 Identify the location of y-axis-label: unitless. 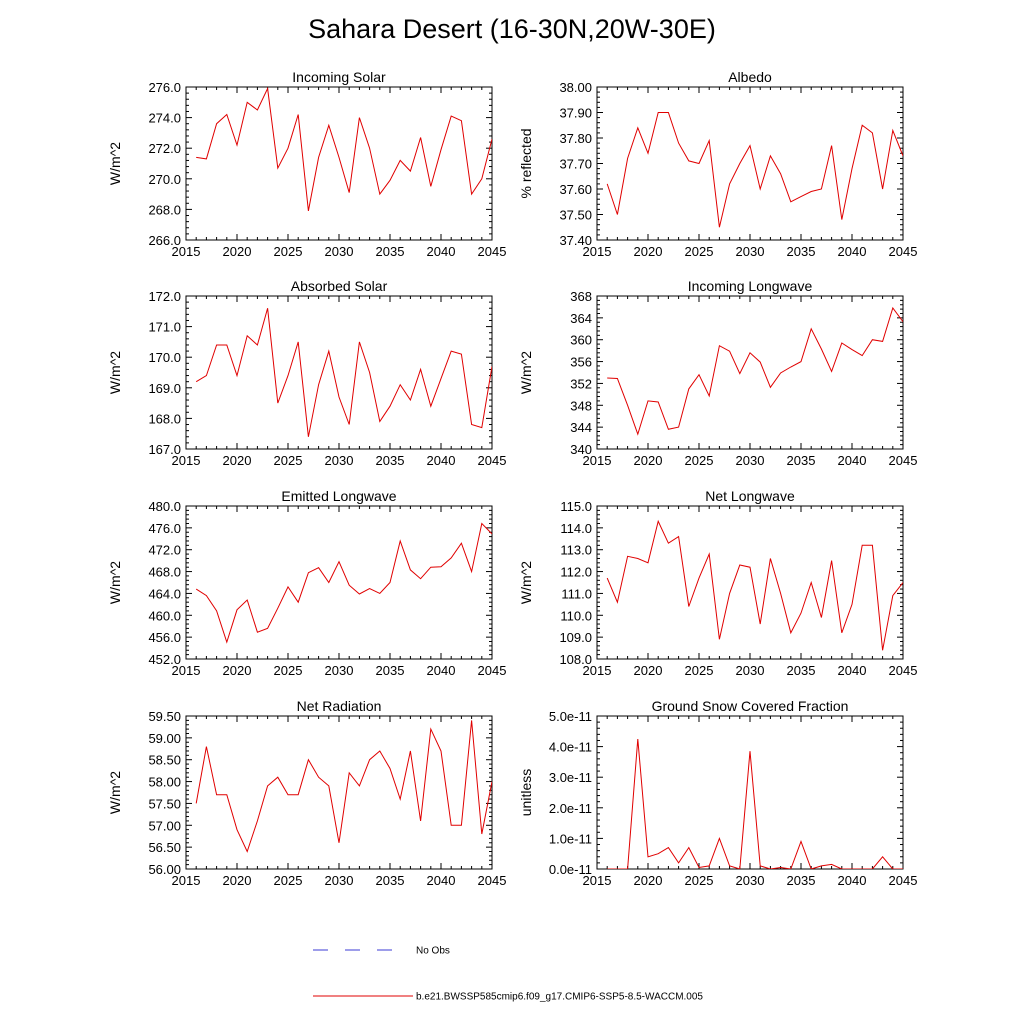
(526, 792).